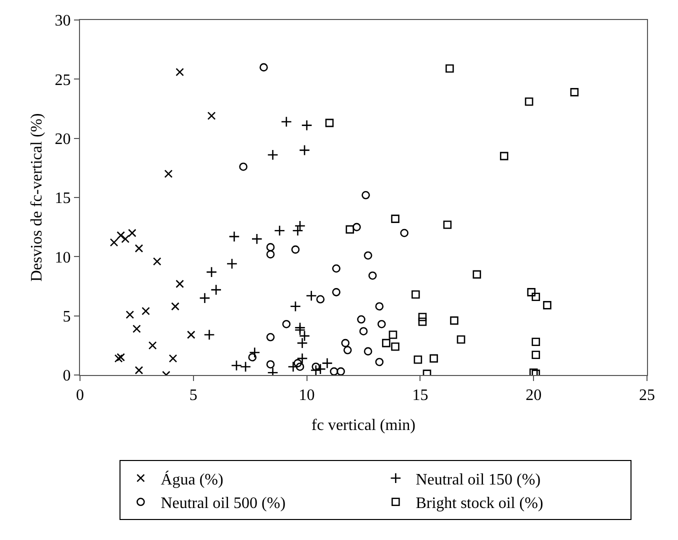  Describe the element at coordinates (193, 395) in the screenshot. I see `x-tick-label: 5` at that location.